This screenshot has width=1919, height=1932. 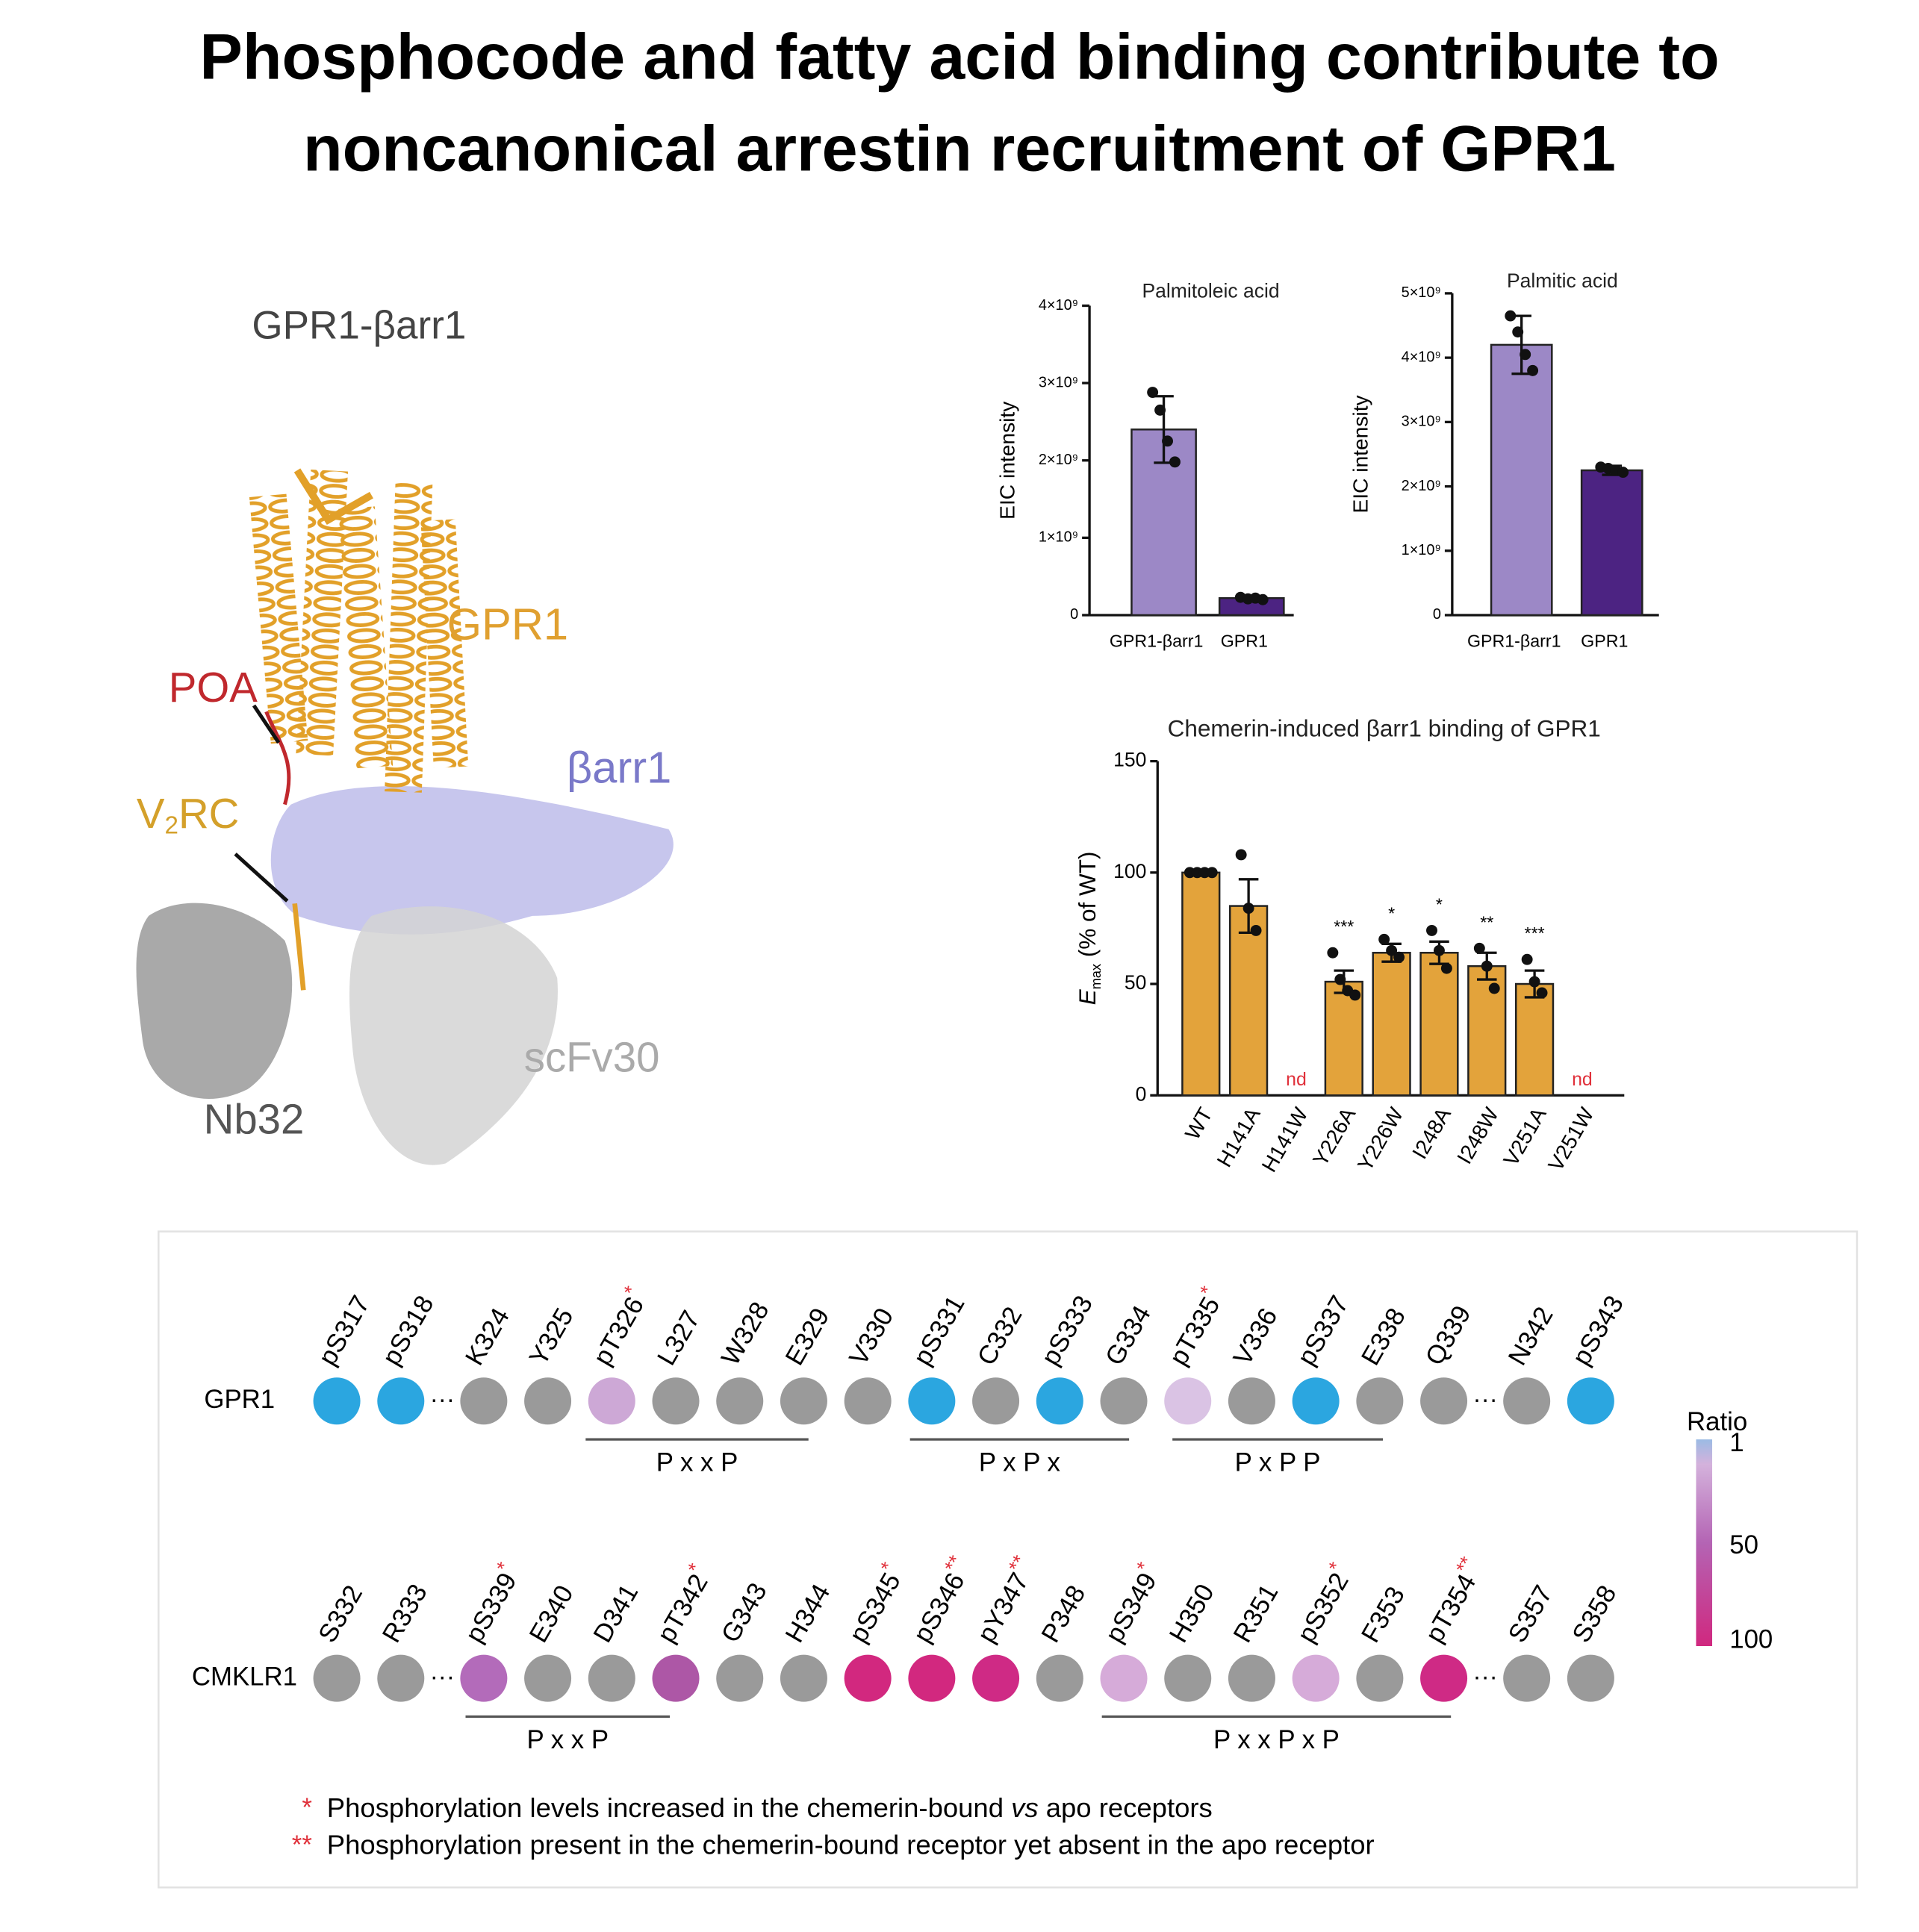 I want to click on structure-label: V2RC, so click(x=183, y=814).